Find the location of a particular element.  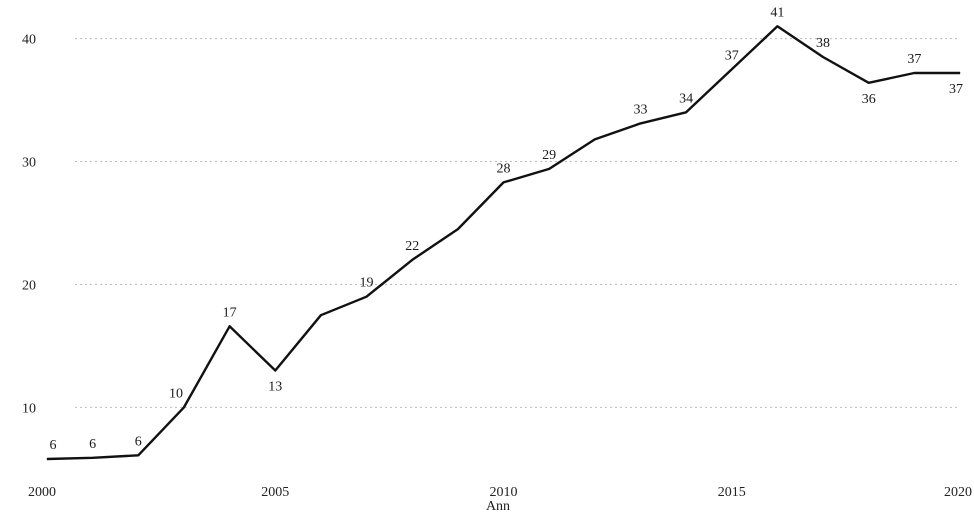

data-label: 19 is located at coordinates (367, 283).